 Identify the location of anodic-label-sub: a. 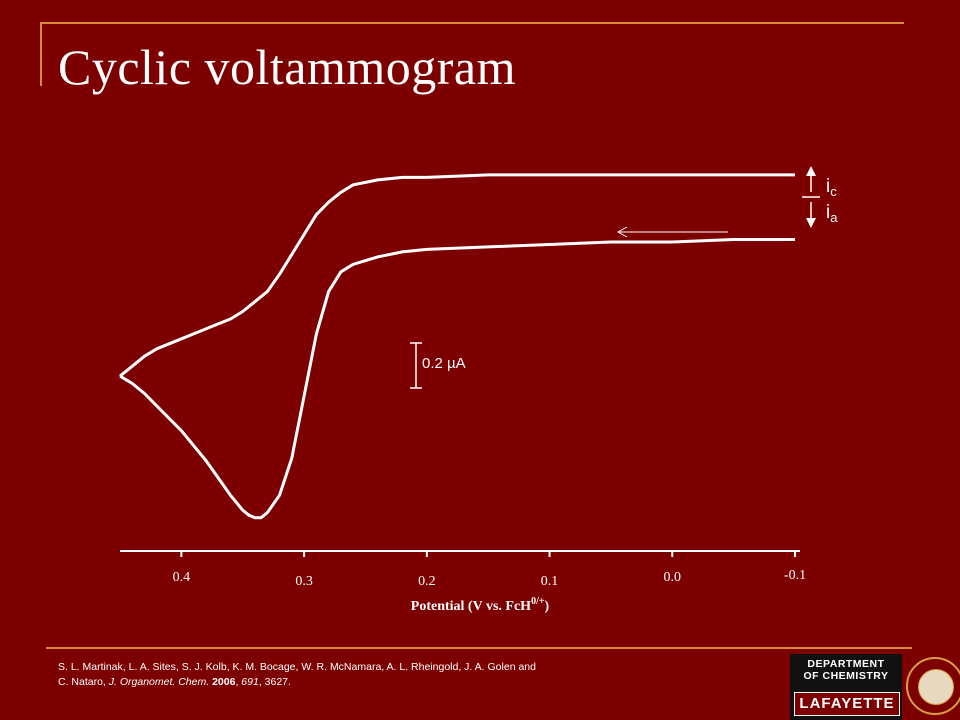
(834, 217).